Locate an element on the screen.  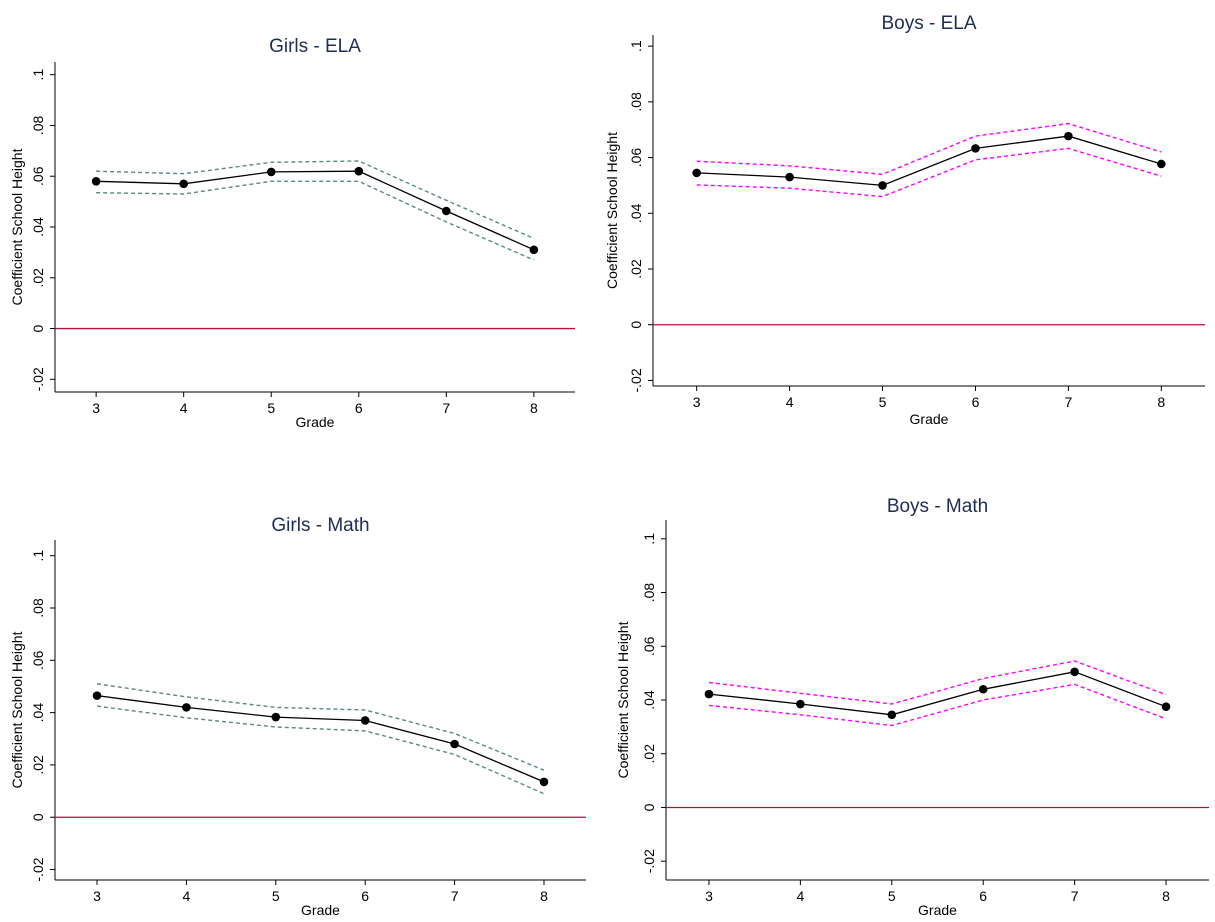
chart-title: Girls - ELA is located at coordinates (315, 46).